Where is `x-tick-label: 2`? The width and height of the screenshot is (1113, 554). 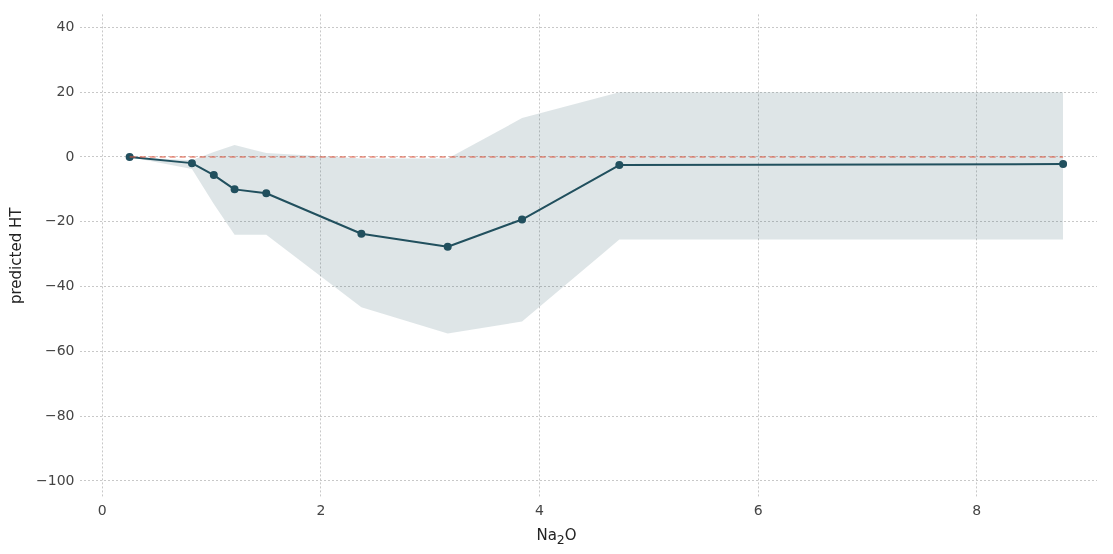
x-tick-label: 2 is located at coordinates (321, 510).